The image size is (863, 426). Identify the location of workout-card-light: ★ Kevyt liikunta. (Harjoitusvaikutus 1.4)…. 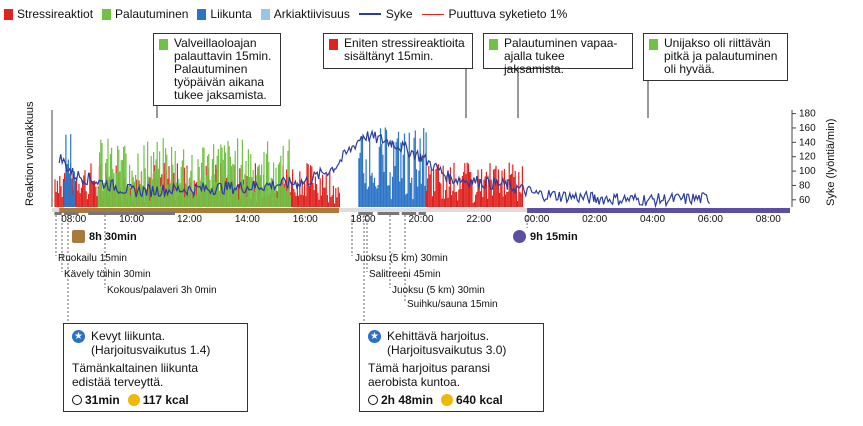
(155, 367).